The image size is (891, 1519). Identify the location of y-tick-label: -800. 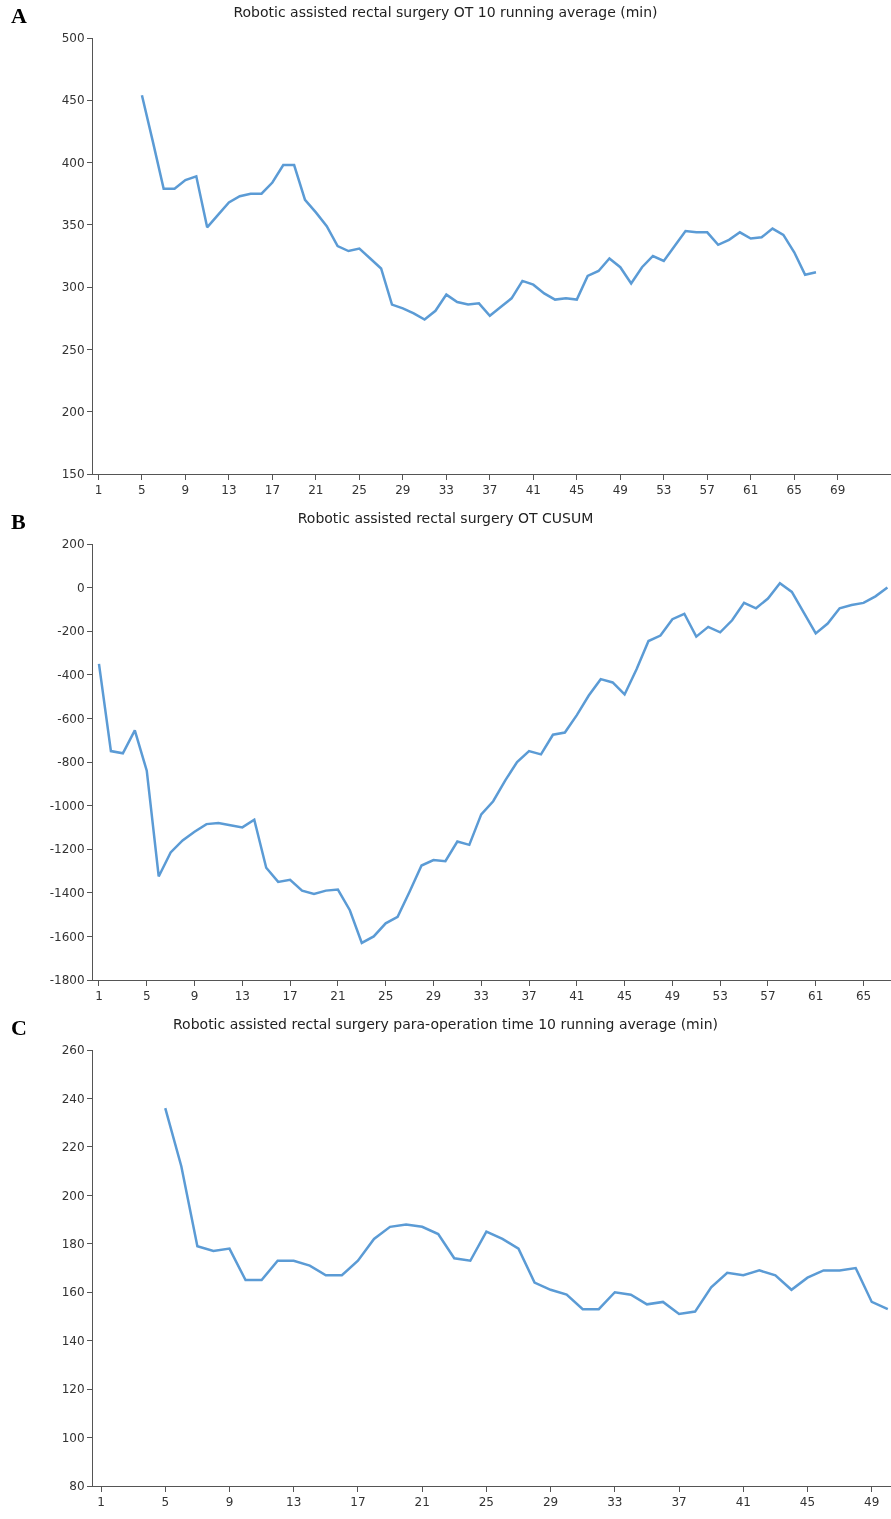
(71, 762).